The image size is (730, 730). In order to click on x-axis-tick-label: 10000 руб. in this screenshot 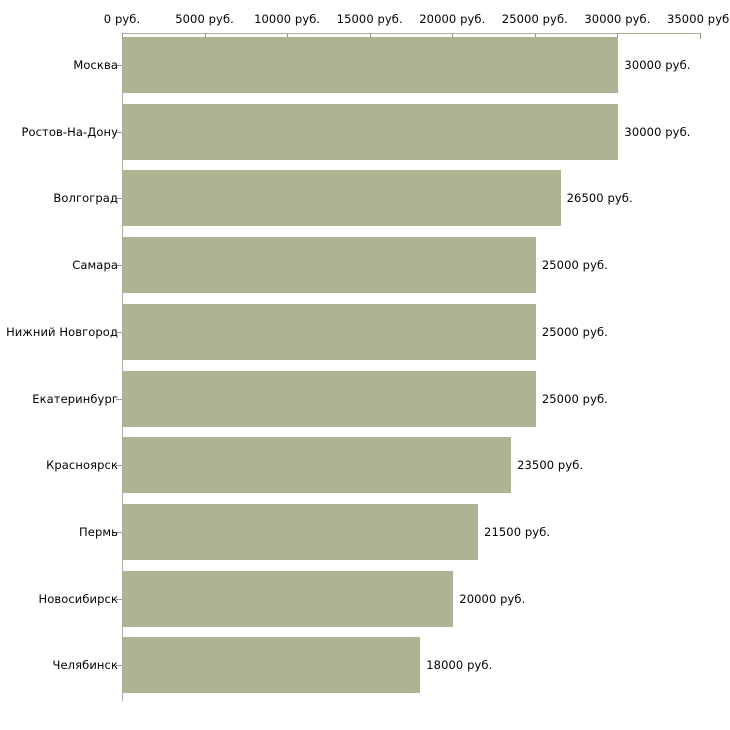, I will do `click(287, 19)`.